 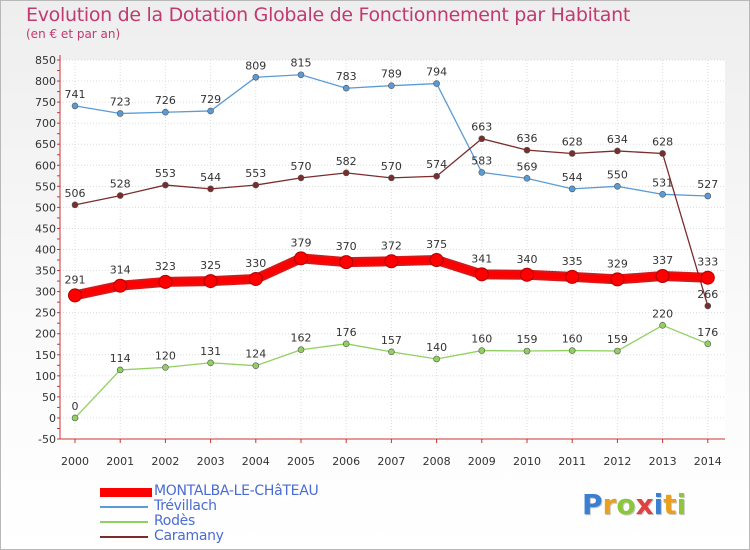 I want to click on data-label: 628, so click(x=572, y=141).